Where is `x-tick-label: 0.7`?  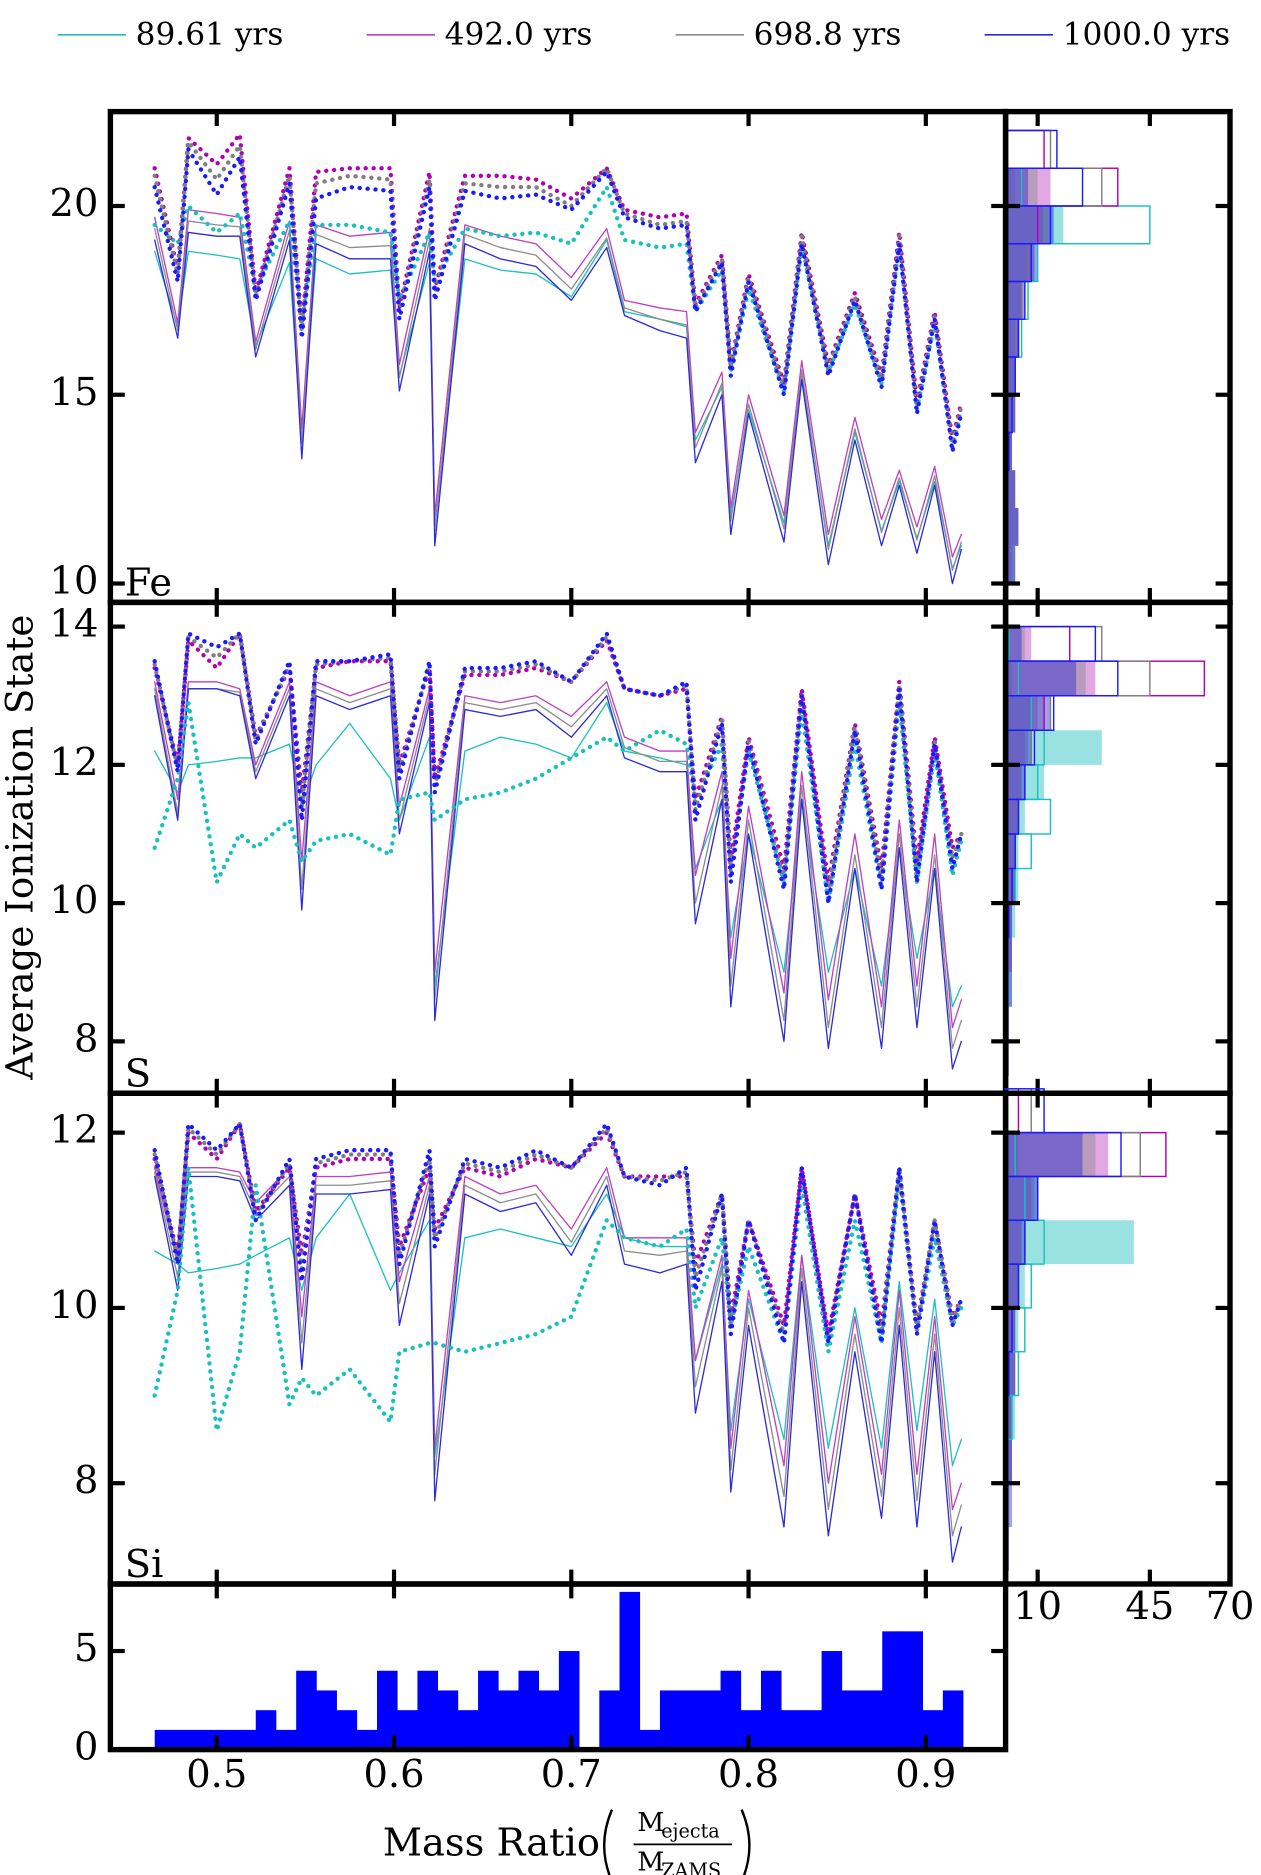
x-tick-label: 0.7 is located at coordinates (571, 1774).